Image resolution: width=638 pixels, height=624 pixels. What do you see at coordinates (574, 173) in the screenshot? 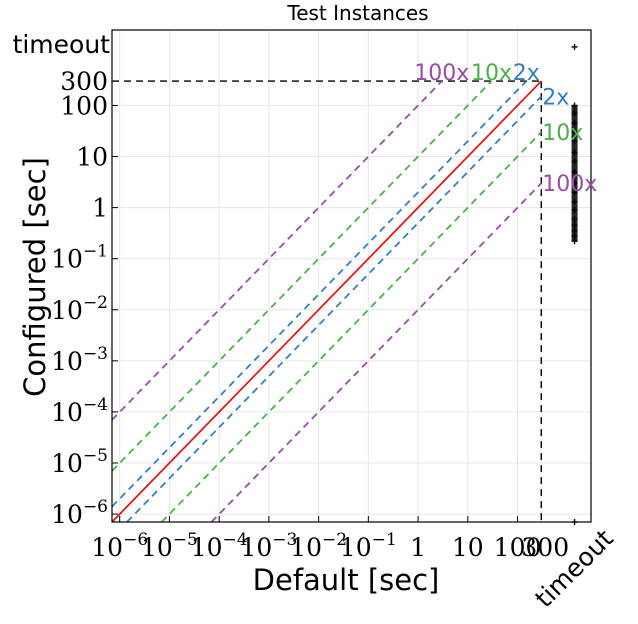
I see `data-point-column` at bounding box center [574, 173].